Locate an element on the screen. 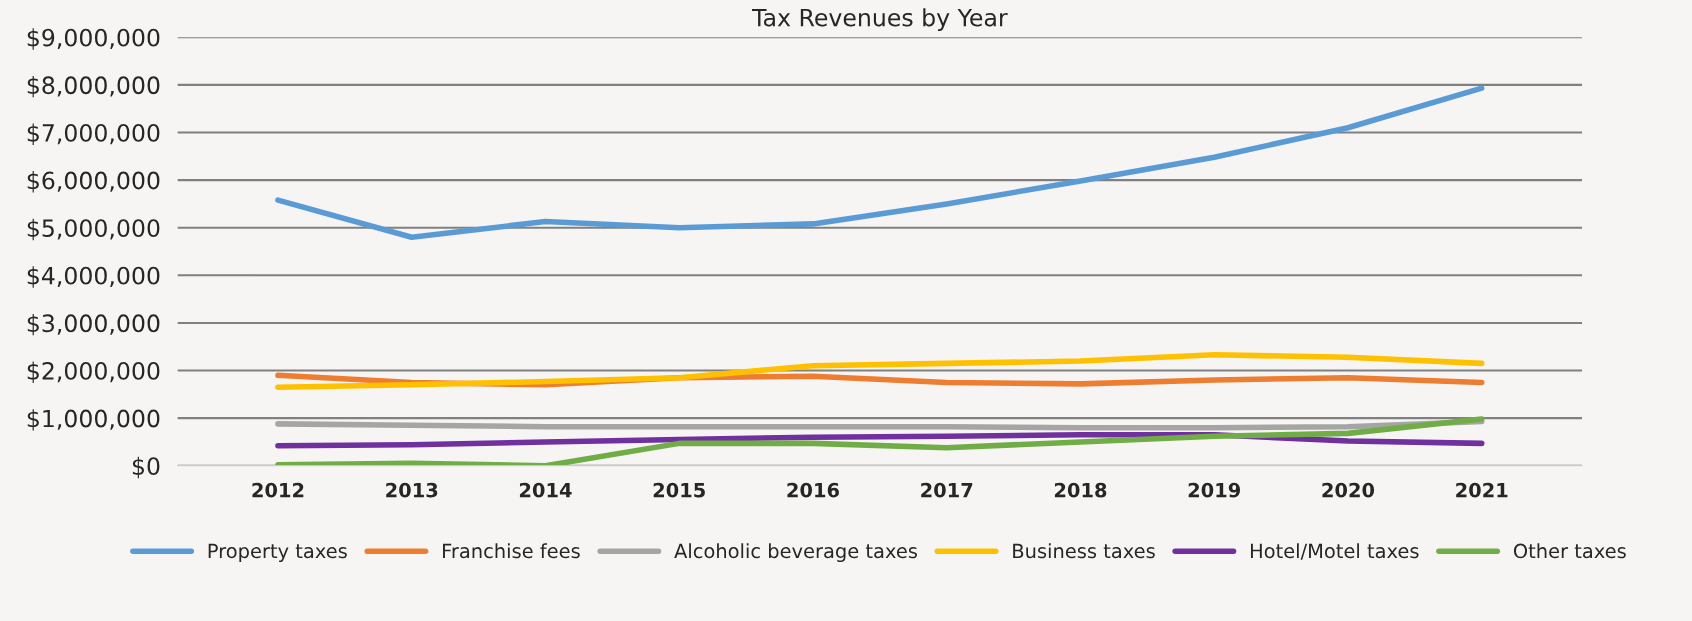 Image resolution: width=1692 pixels, height=621 pixels. x-tick-label: 2016 is located at coordinates (813, 490).